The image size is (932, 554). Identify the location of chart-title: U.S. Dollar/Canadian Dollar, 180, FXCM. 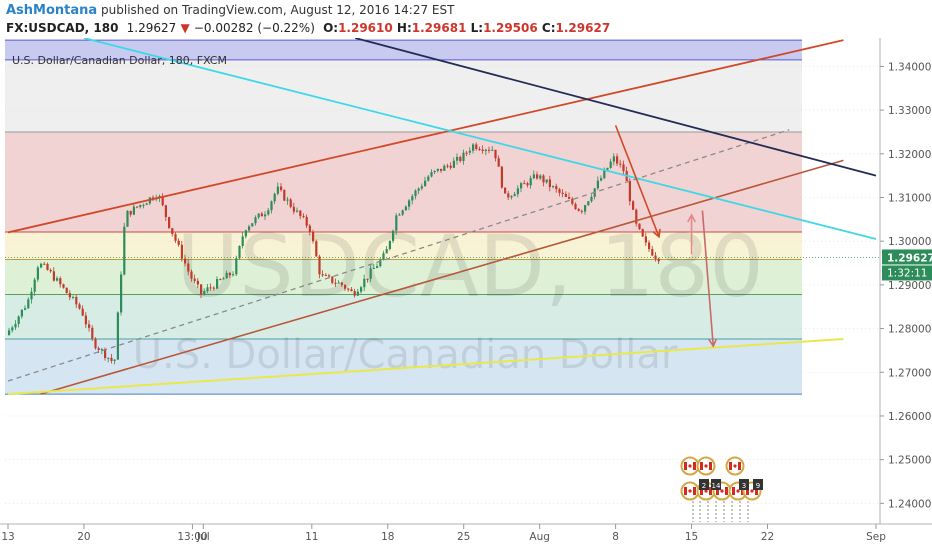
(119, 60).